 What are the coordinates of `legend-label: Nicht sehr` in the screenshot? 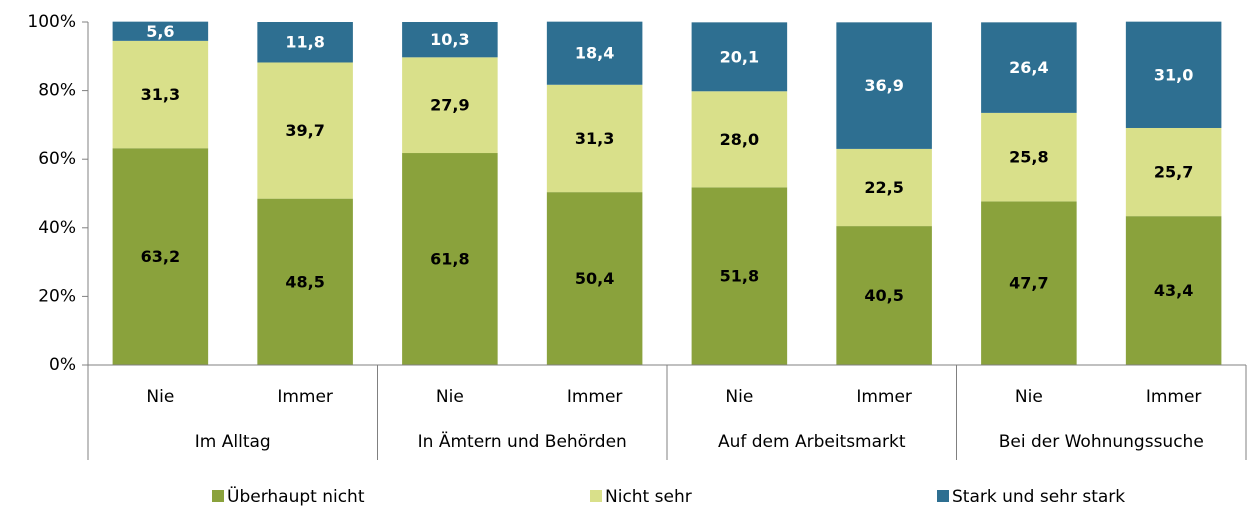 It's located at (648, 497).